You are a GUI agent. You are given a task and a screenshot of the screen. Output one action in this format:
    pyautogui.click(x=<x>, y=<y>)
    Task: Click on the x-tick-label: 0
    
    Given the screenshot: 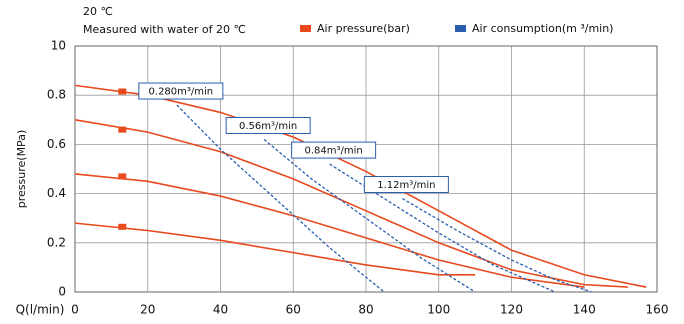 What is the action you would take?
    pyautogui.click(x=75, y=310)
    